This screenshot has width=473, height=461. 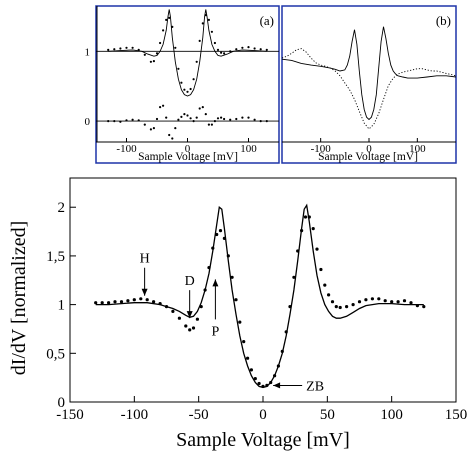 What do you see at coordinates (62, 403) in the screenshot?
I see `main-y-tick-label-0: 0` at bounding box center [62, 403].